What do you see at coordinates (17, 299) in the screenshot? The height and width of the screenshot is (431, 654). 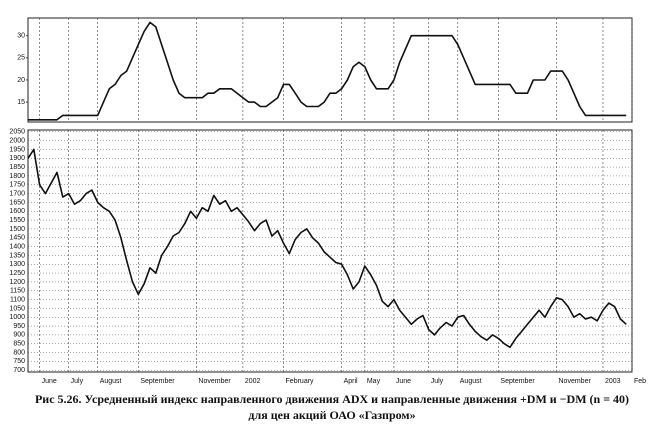 I see `y-tick-label: 1100` at bounding box center [17, 299].